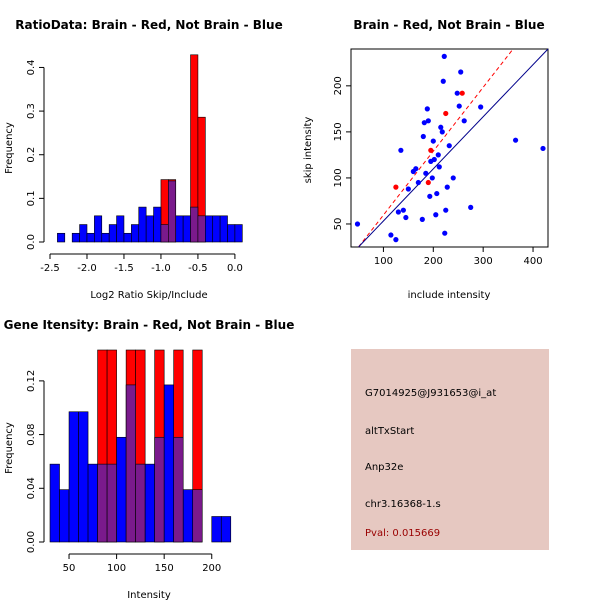 The width and height of the screenshot is (600, 600). I want to click on ratio-x-tick-label: -0.5, so click(198, 268).